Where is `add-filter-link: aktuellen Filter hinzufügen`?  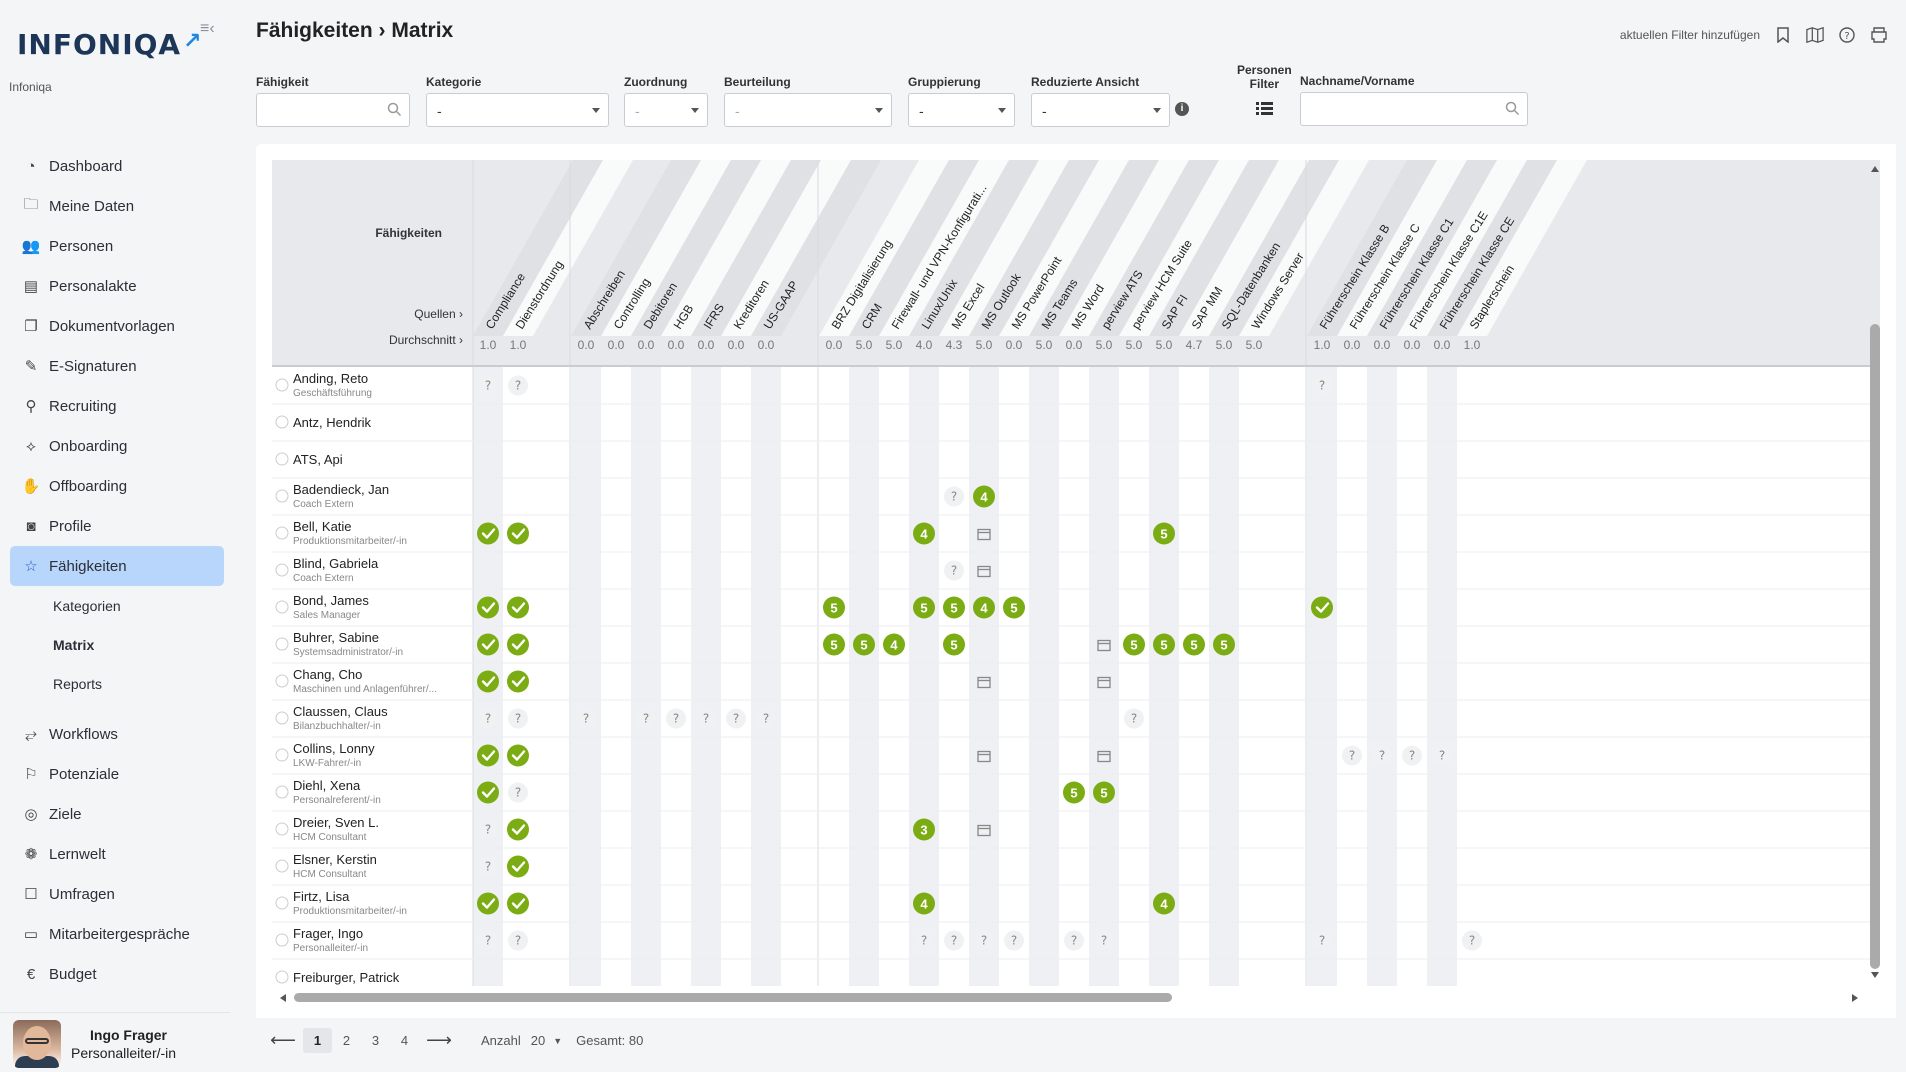
add-filter-link: aktuellen Filter hinzufügen is located at coordinates (1689, 35).